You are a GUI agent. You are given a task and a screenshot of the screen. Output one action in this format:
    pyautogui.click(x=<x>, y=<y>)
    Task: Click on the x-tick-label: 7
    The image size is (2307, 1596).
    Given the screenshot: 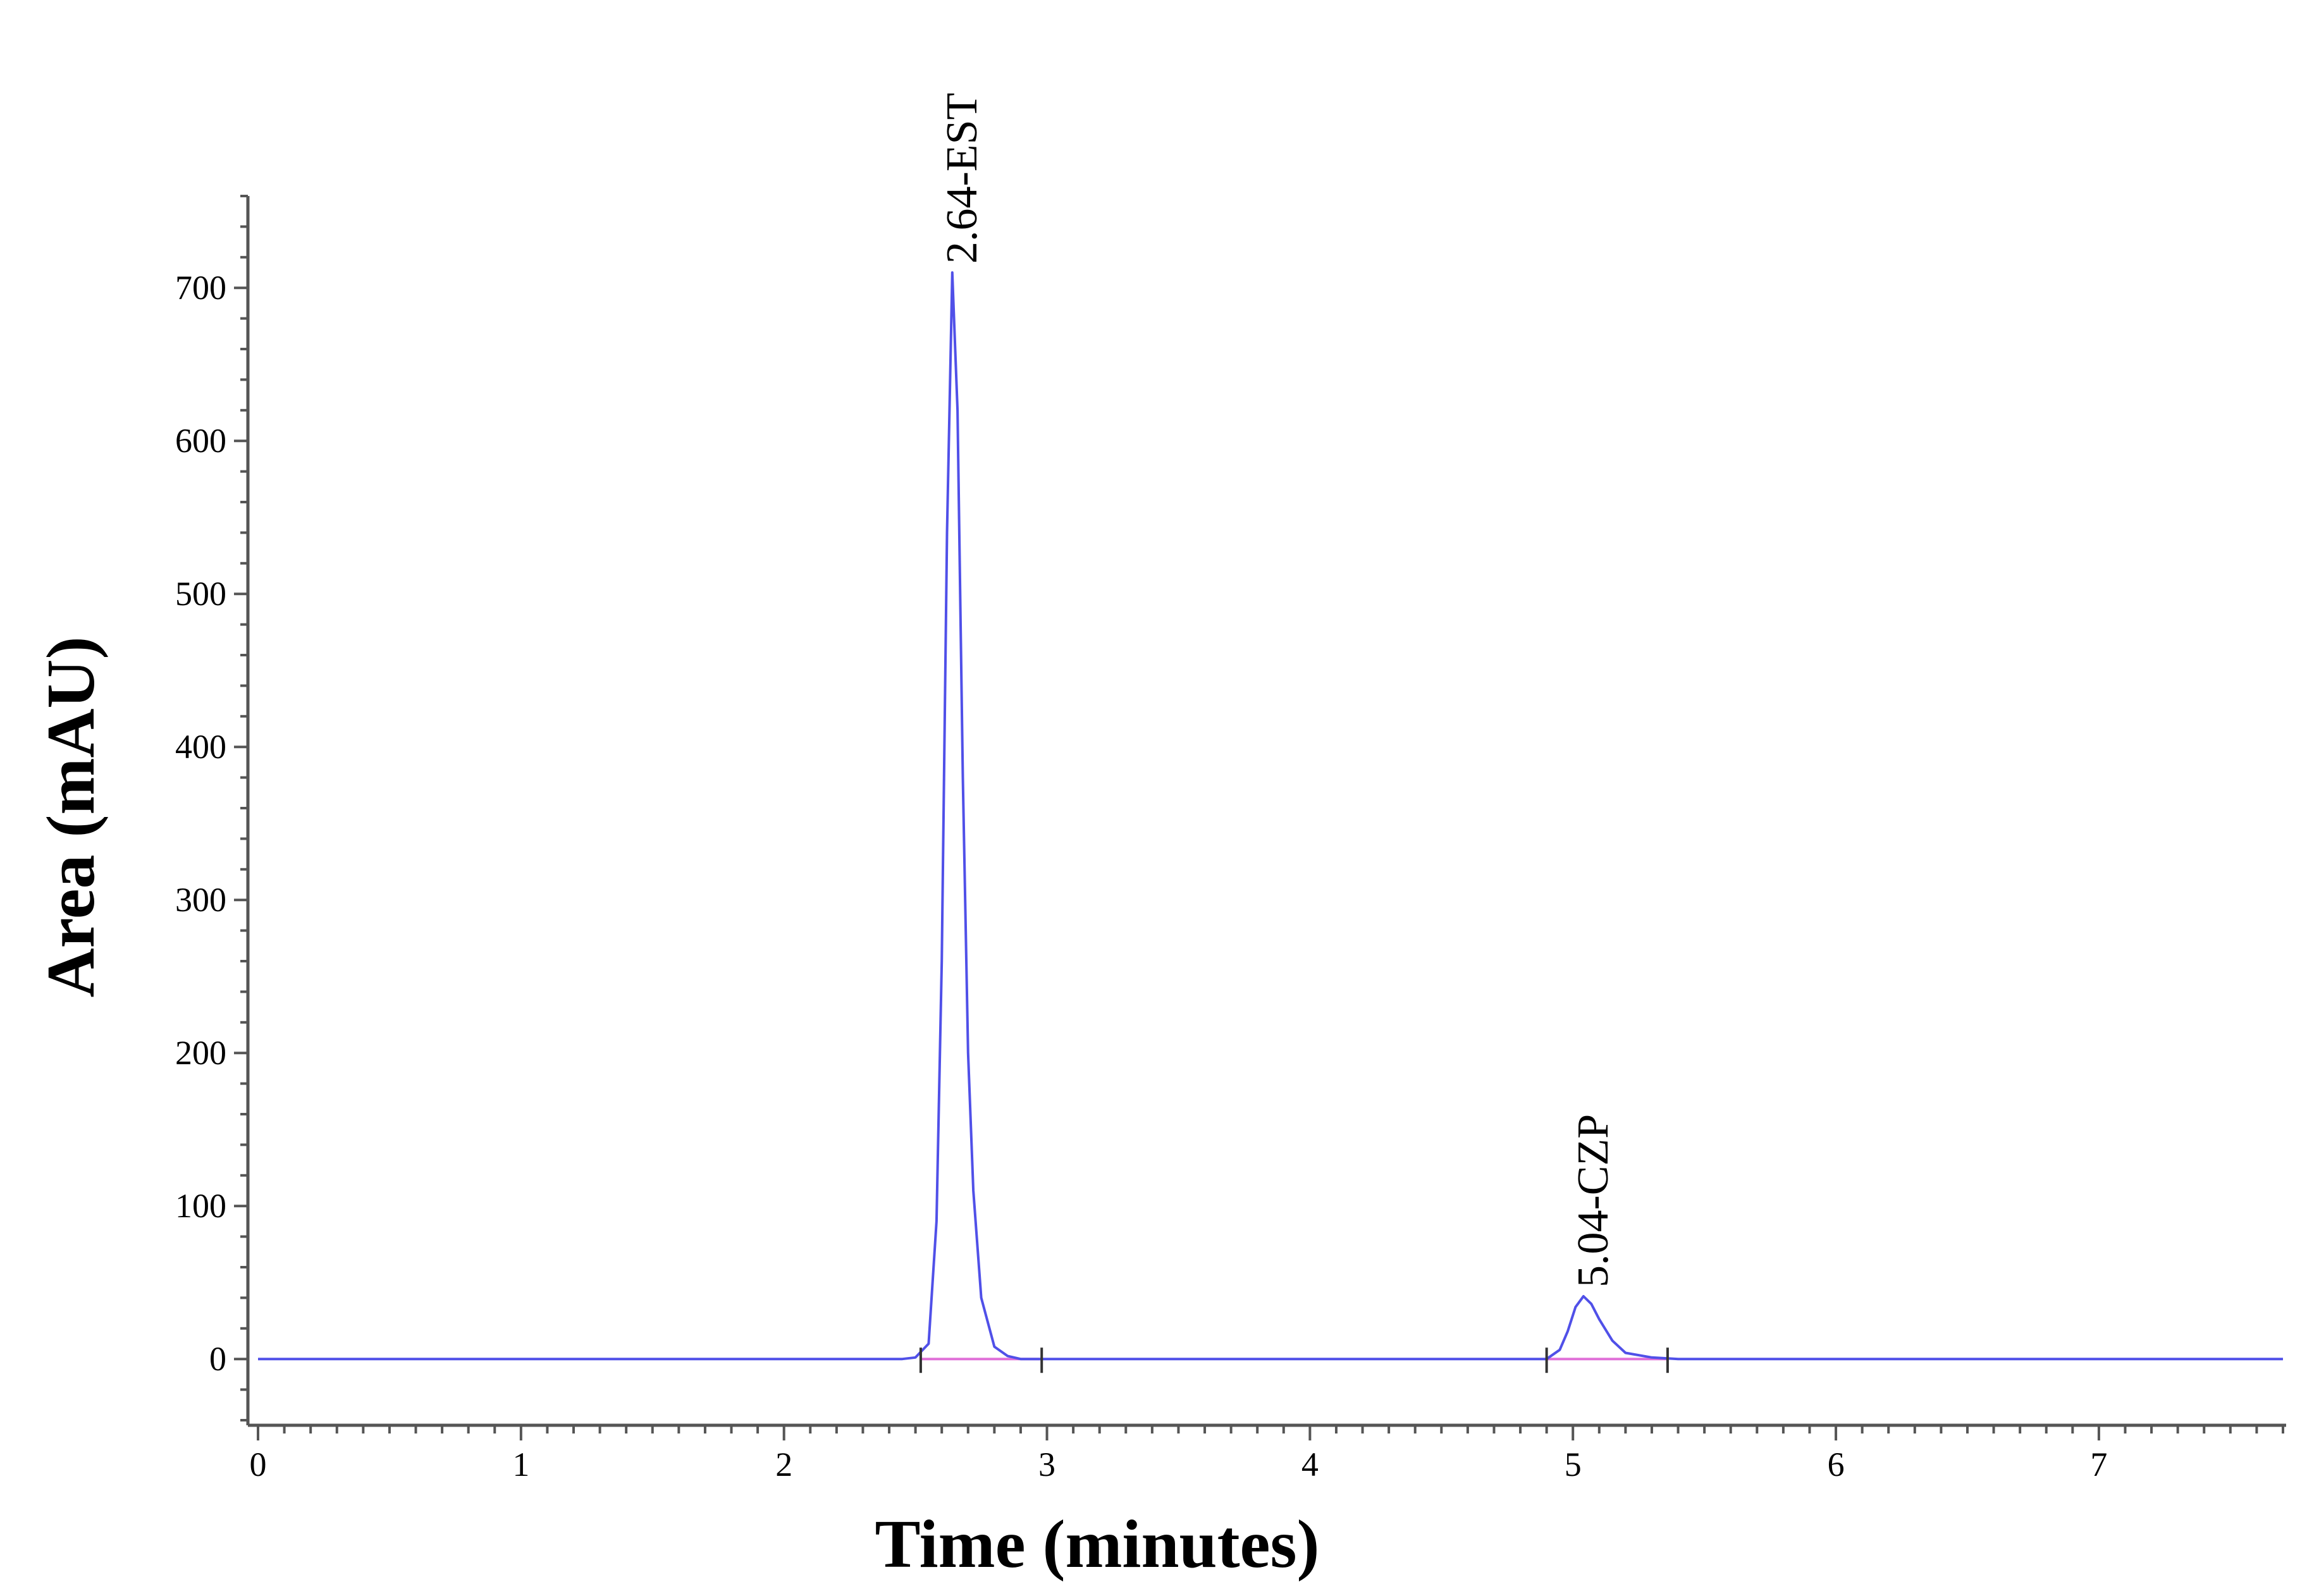 What is the action you would take?
    pyautogui.click(x=2098, y=1464)
    